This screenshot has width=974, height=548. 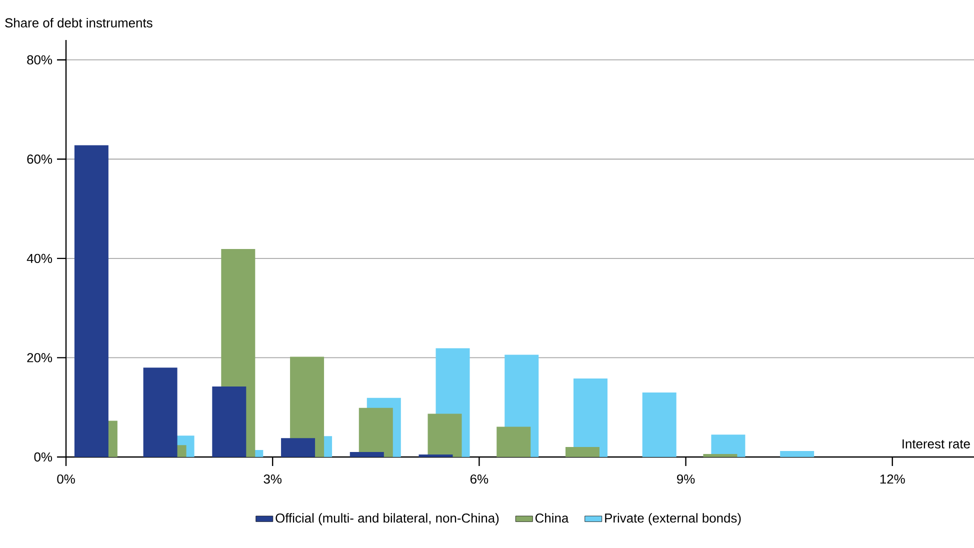 I want to click on y-tick-label: 0%, so click(x=43, y=457).